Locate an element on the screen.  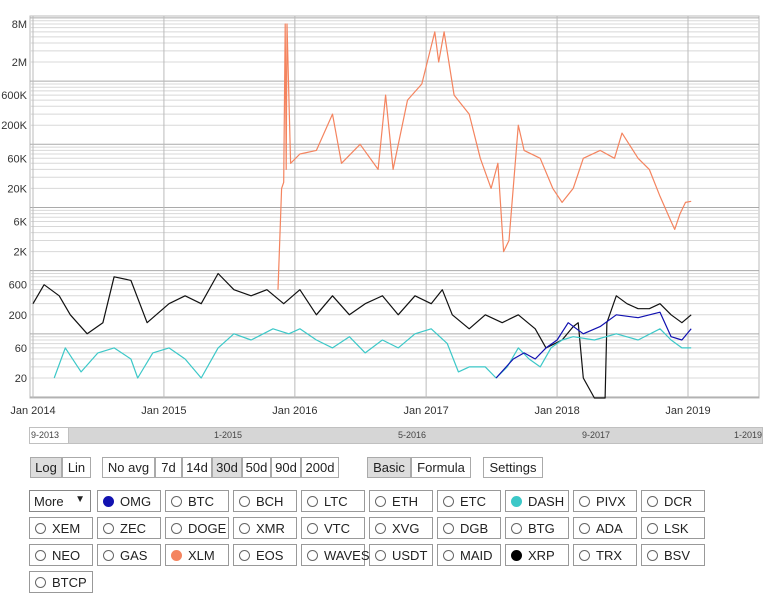
coin-toggle-btcp: BTCP is located at coordinates (61, 582).